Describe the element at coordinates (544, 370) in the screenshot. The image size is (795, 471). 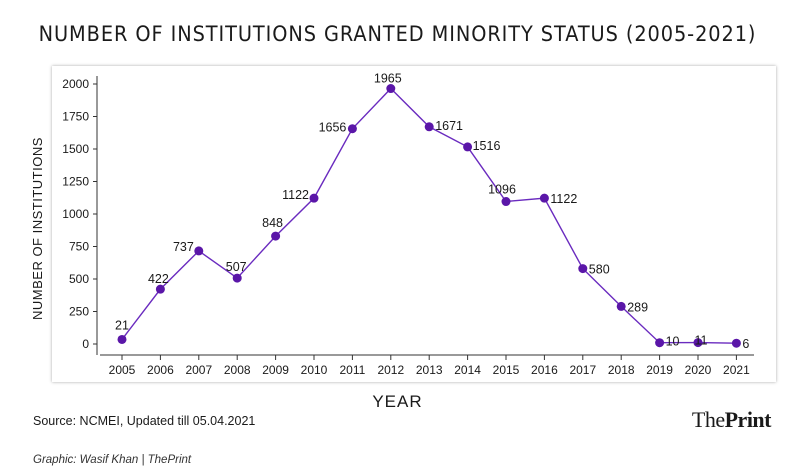
I see `x-tick-label: 2016` at that location.